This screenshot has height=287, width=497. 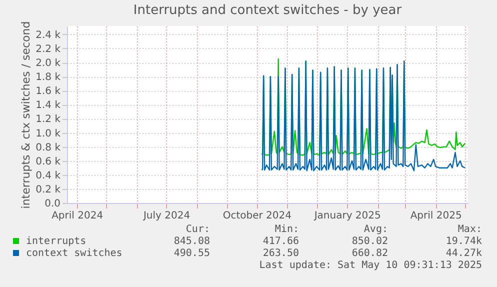 I want to click on y-tick-label: 1.2 k, so click(x=48, y=120).